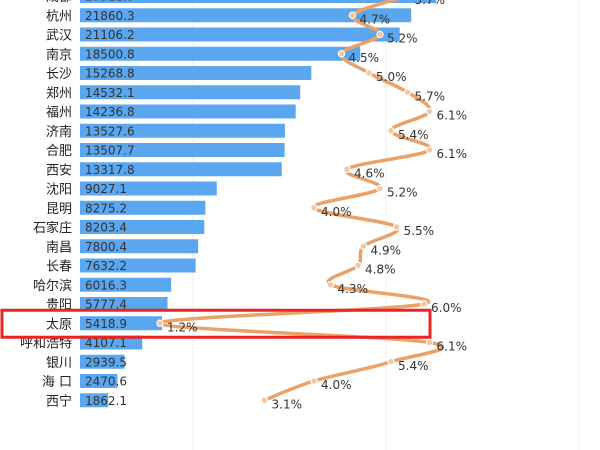  What do you see at coordinates (110, 54) in the screenshot?
I see `bar-value-label-3: 18500.8` at bounding box center [110, 54].